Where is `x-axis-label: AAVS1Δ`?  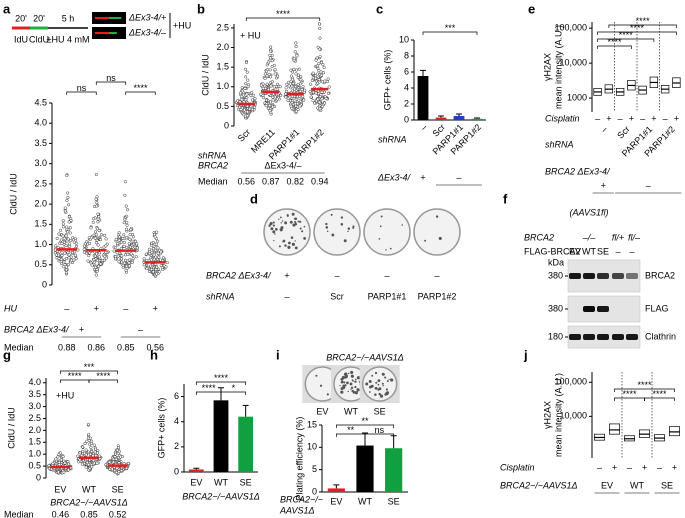
x-axis-label: AAVS1Δ is located at coordinates (297, 510).